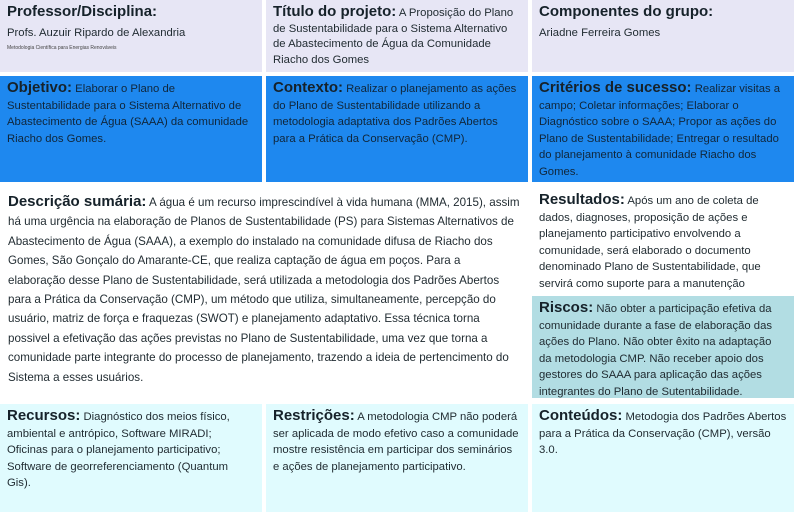  Describe the element at coordinates (96, 32) in the screenshot. I see `professor-name: Profs. Auzuir Ripardo de Alexandria` at that location.